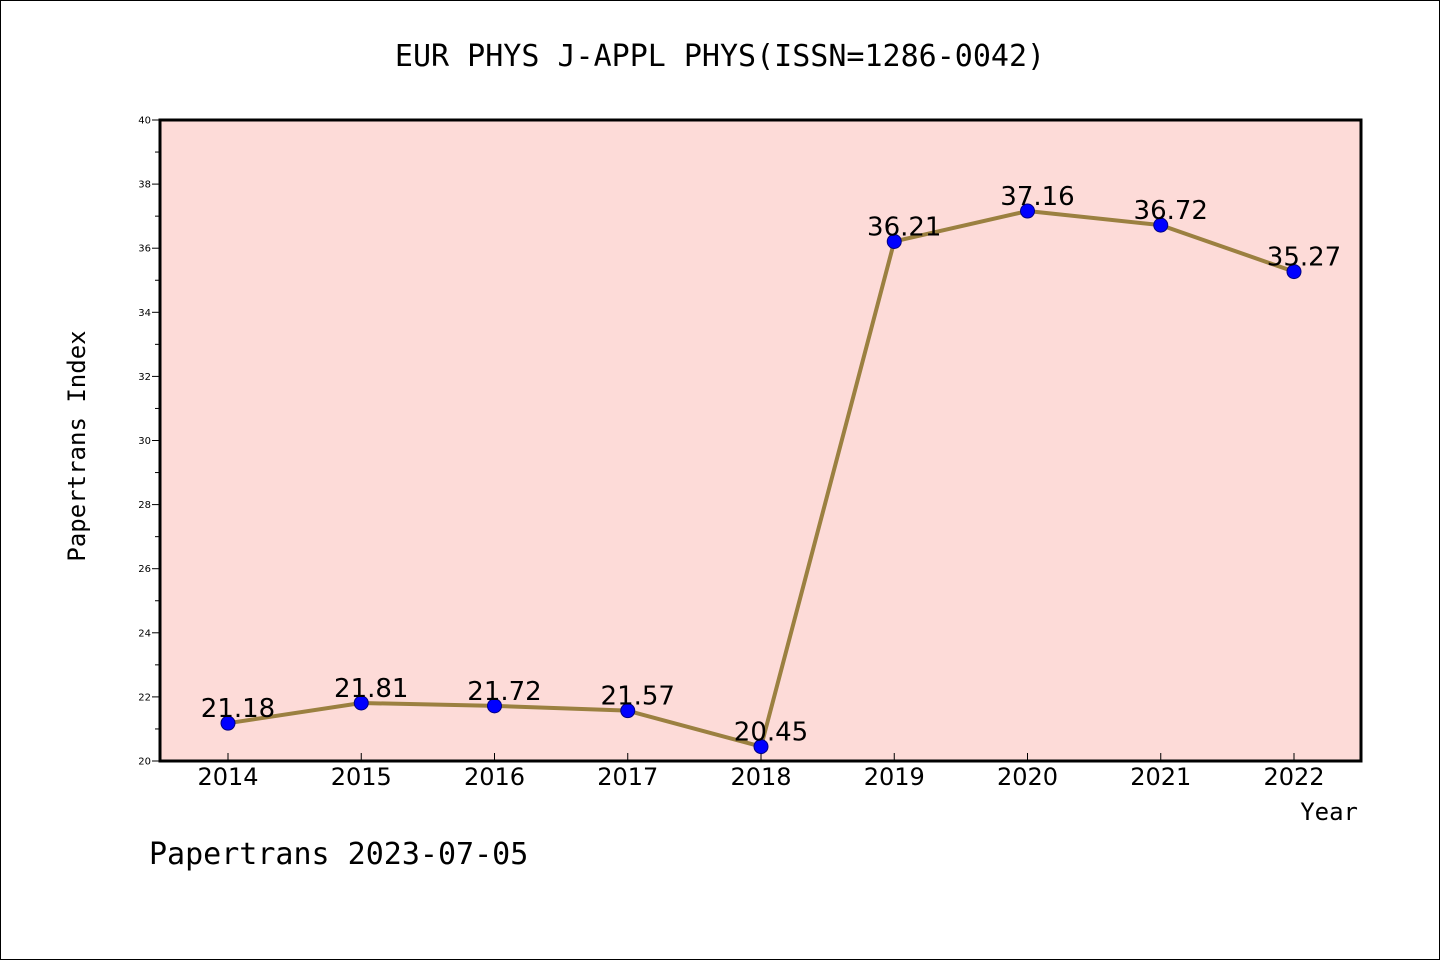  Describe the element at coordinates (720, 56) in the screenshot. I see `chart-title: EUR PHYS J-APPL PHYS(ISSN=1286-0042)` at that location.